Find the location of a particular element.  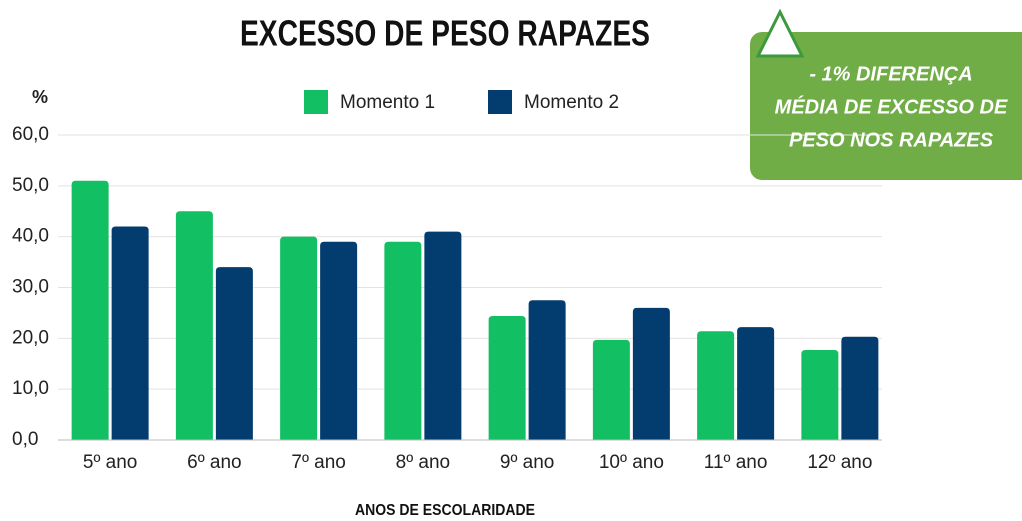

annotation-text: MÉDIA DE EXCESSO DE is located at coordinates (891, 106).